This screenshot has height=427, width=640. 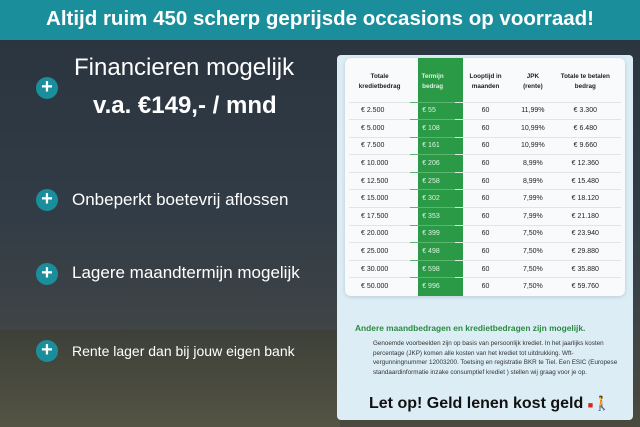 I want to click on table-cell: € 302, so click(x=432, y=198).